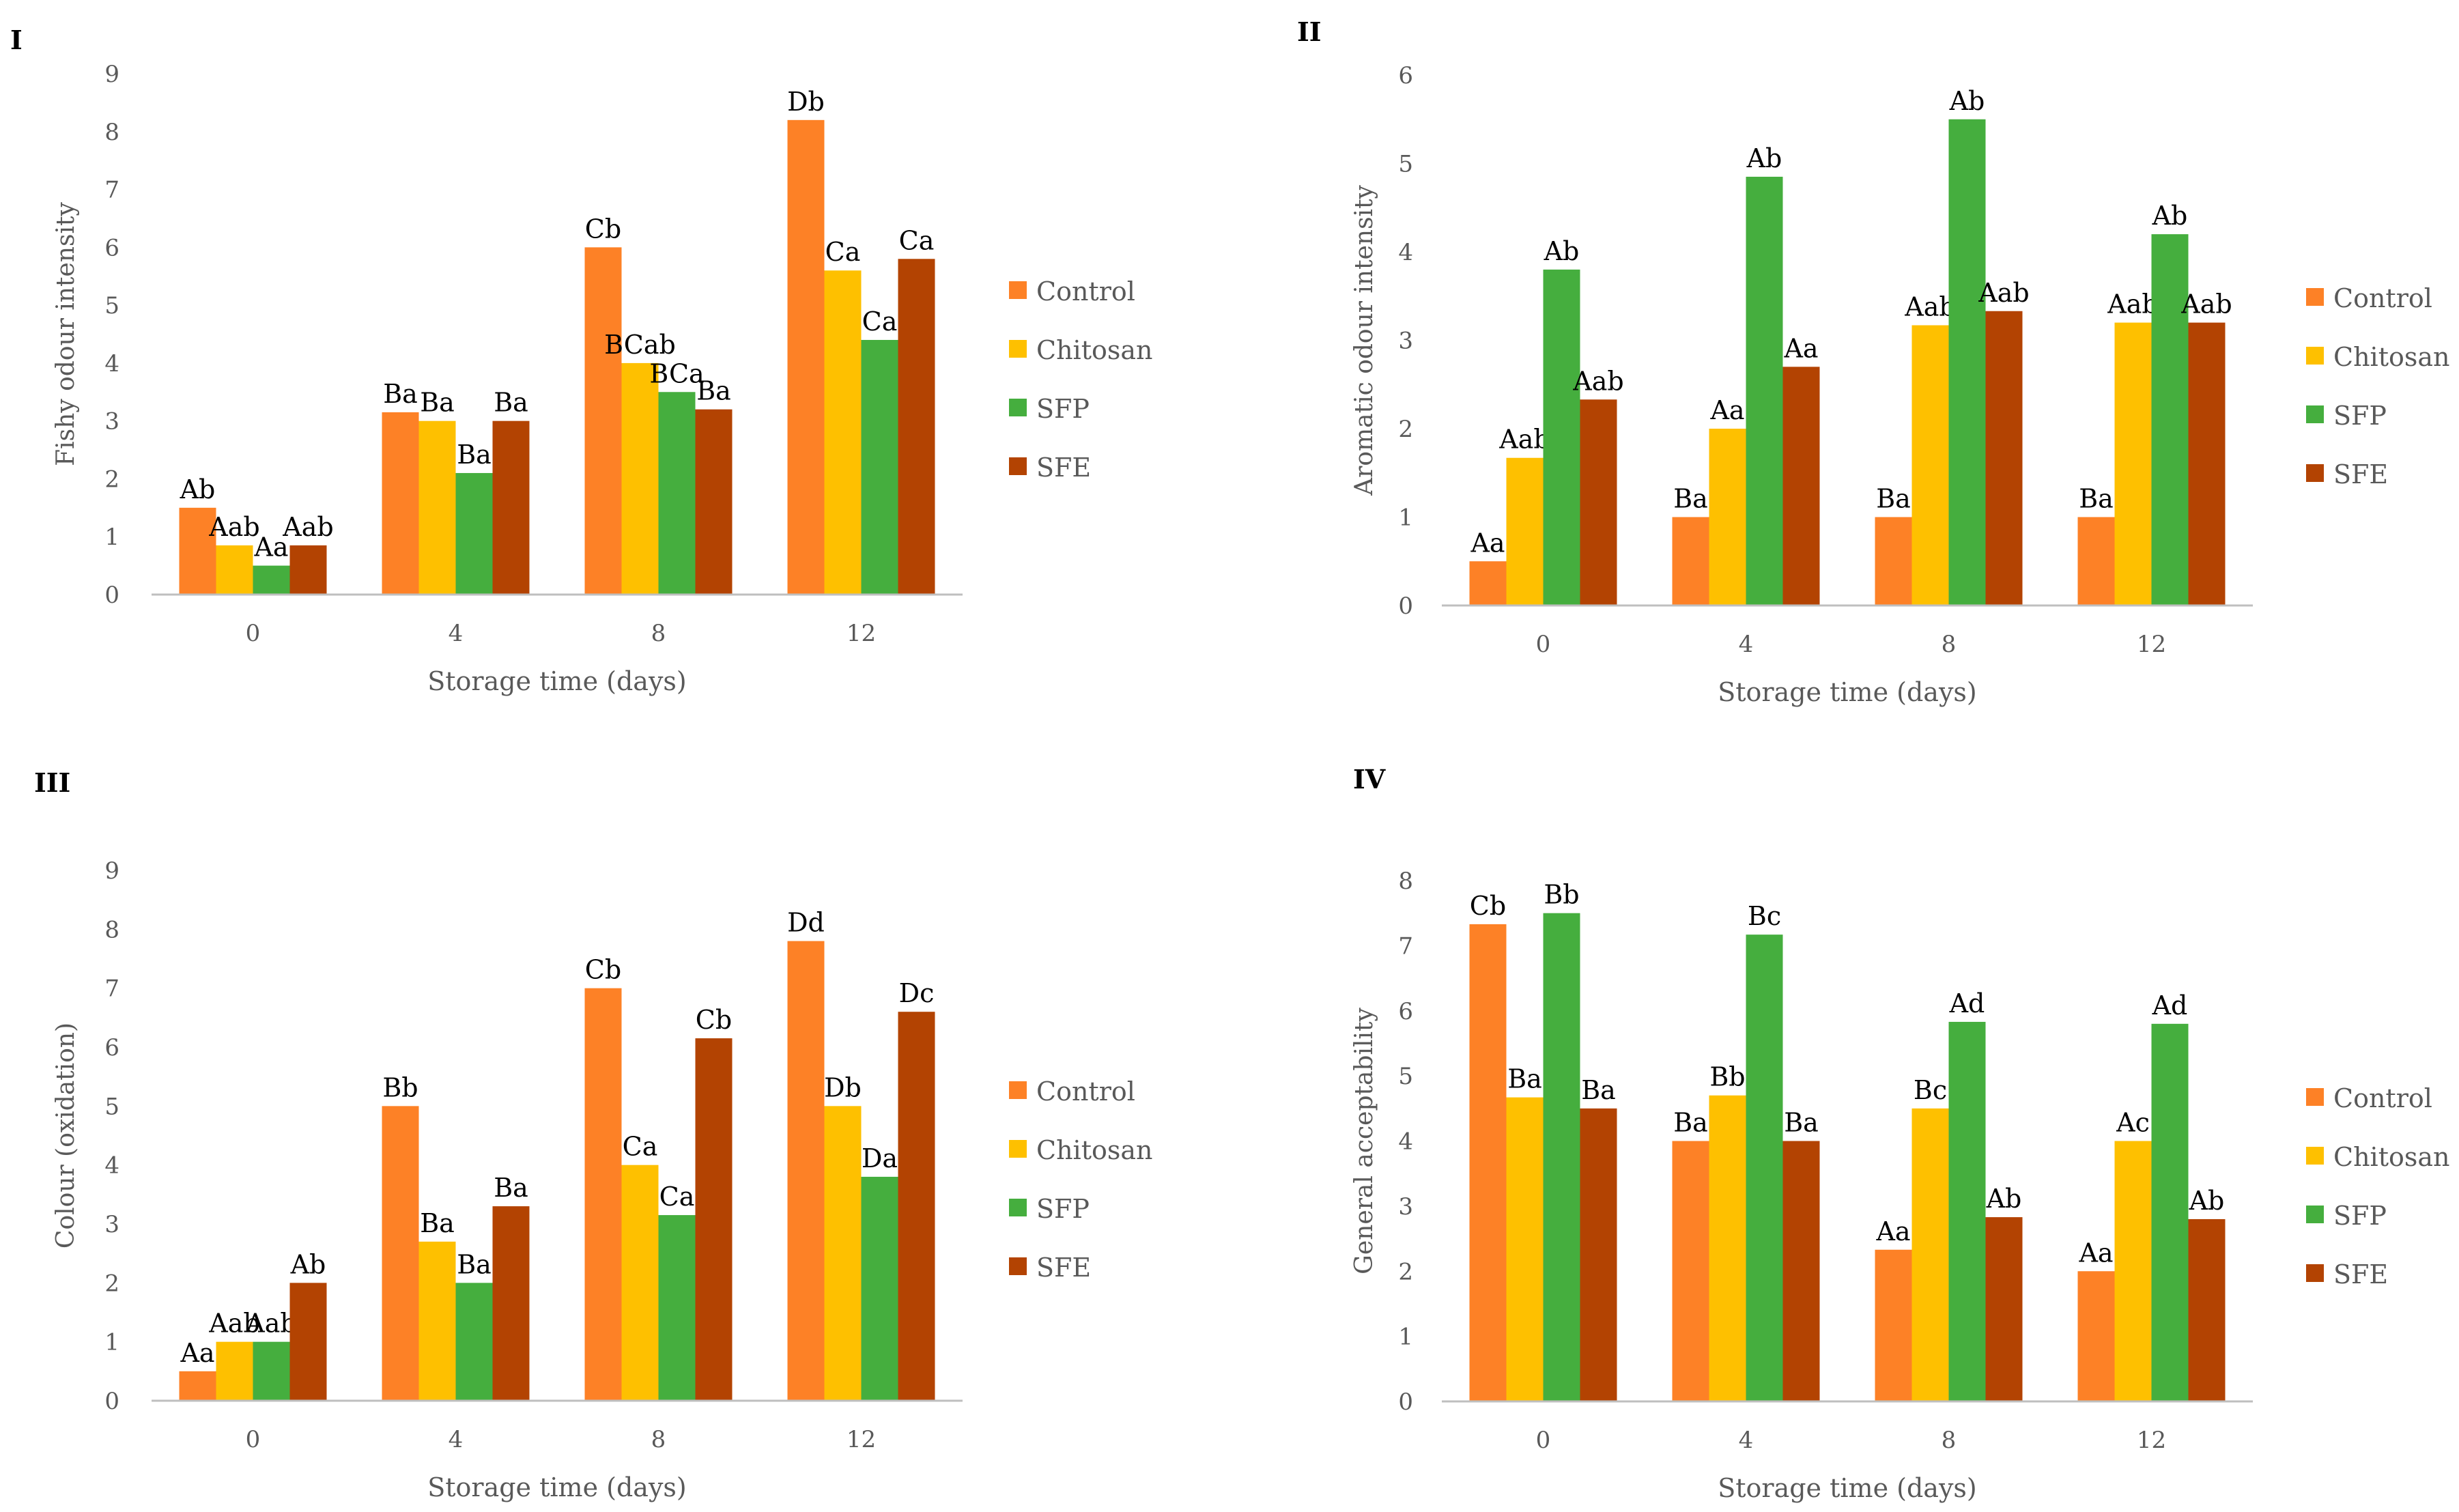 The image size is (2459, 1512). What do you see at coordinates (1800, 348) in the screenshot?
I see `data-label-sfe: Aa` at bounding box center [1800, 348].